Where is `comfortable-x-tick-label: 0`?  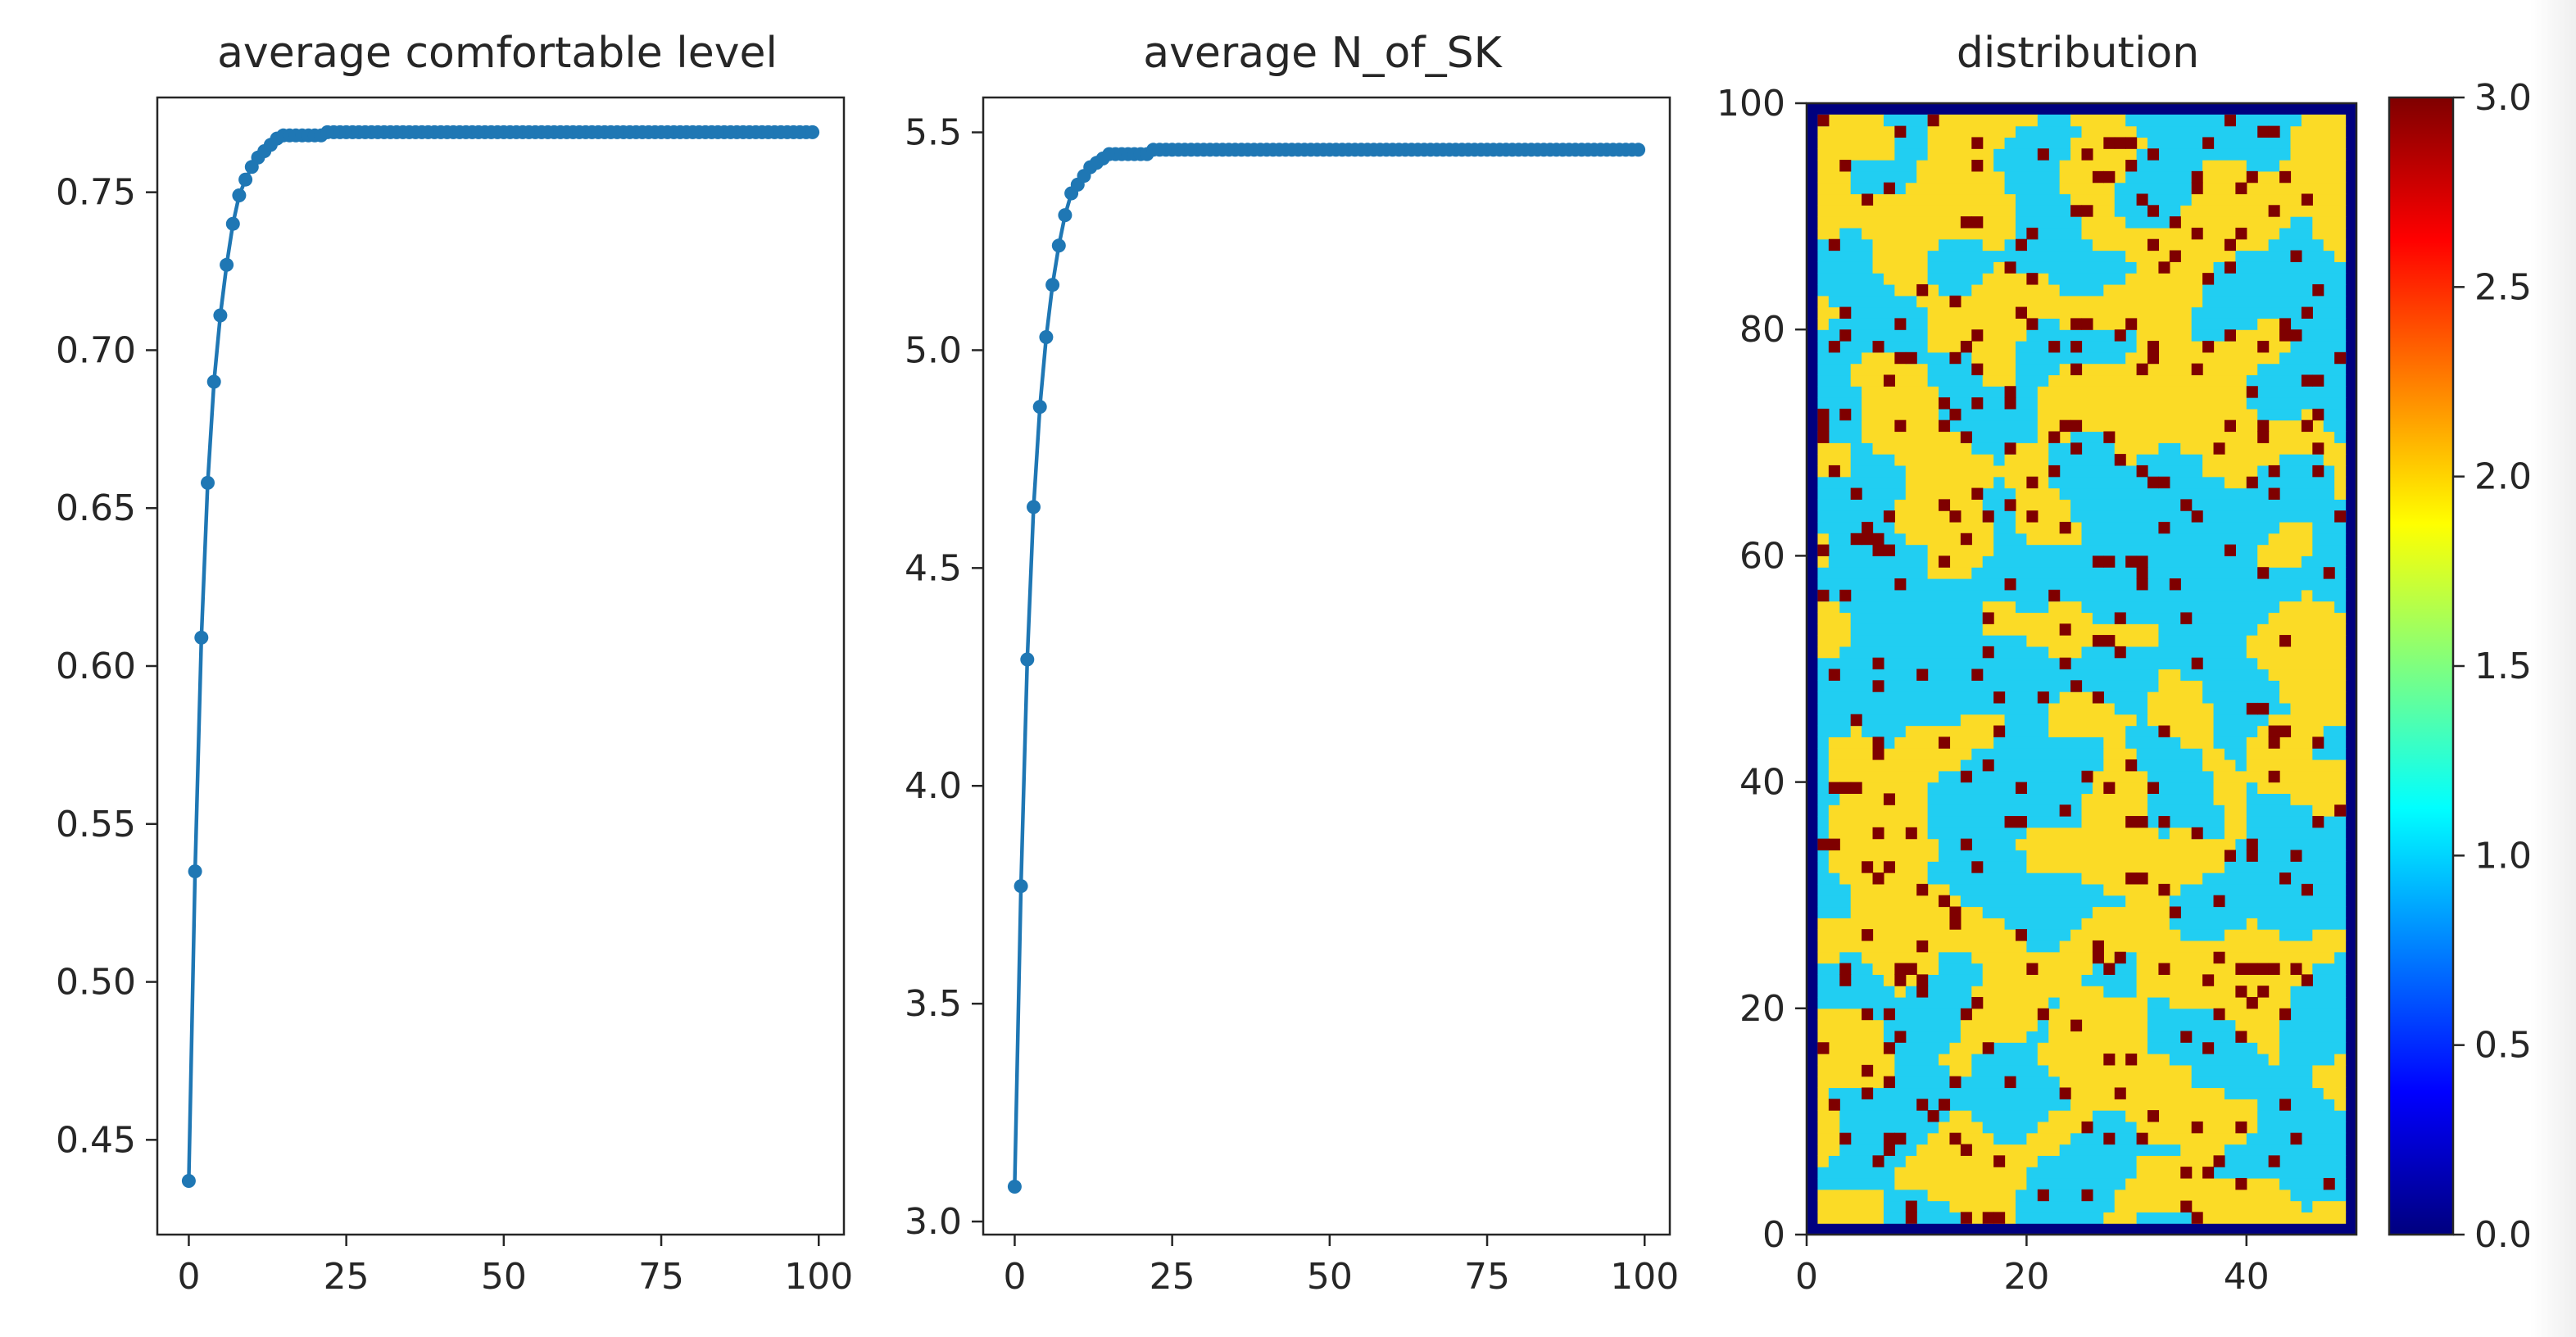
comfortable-x-tick-label: 0 is located at coordinates (188, 1277).